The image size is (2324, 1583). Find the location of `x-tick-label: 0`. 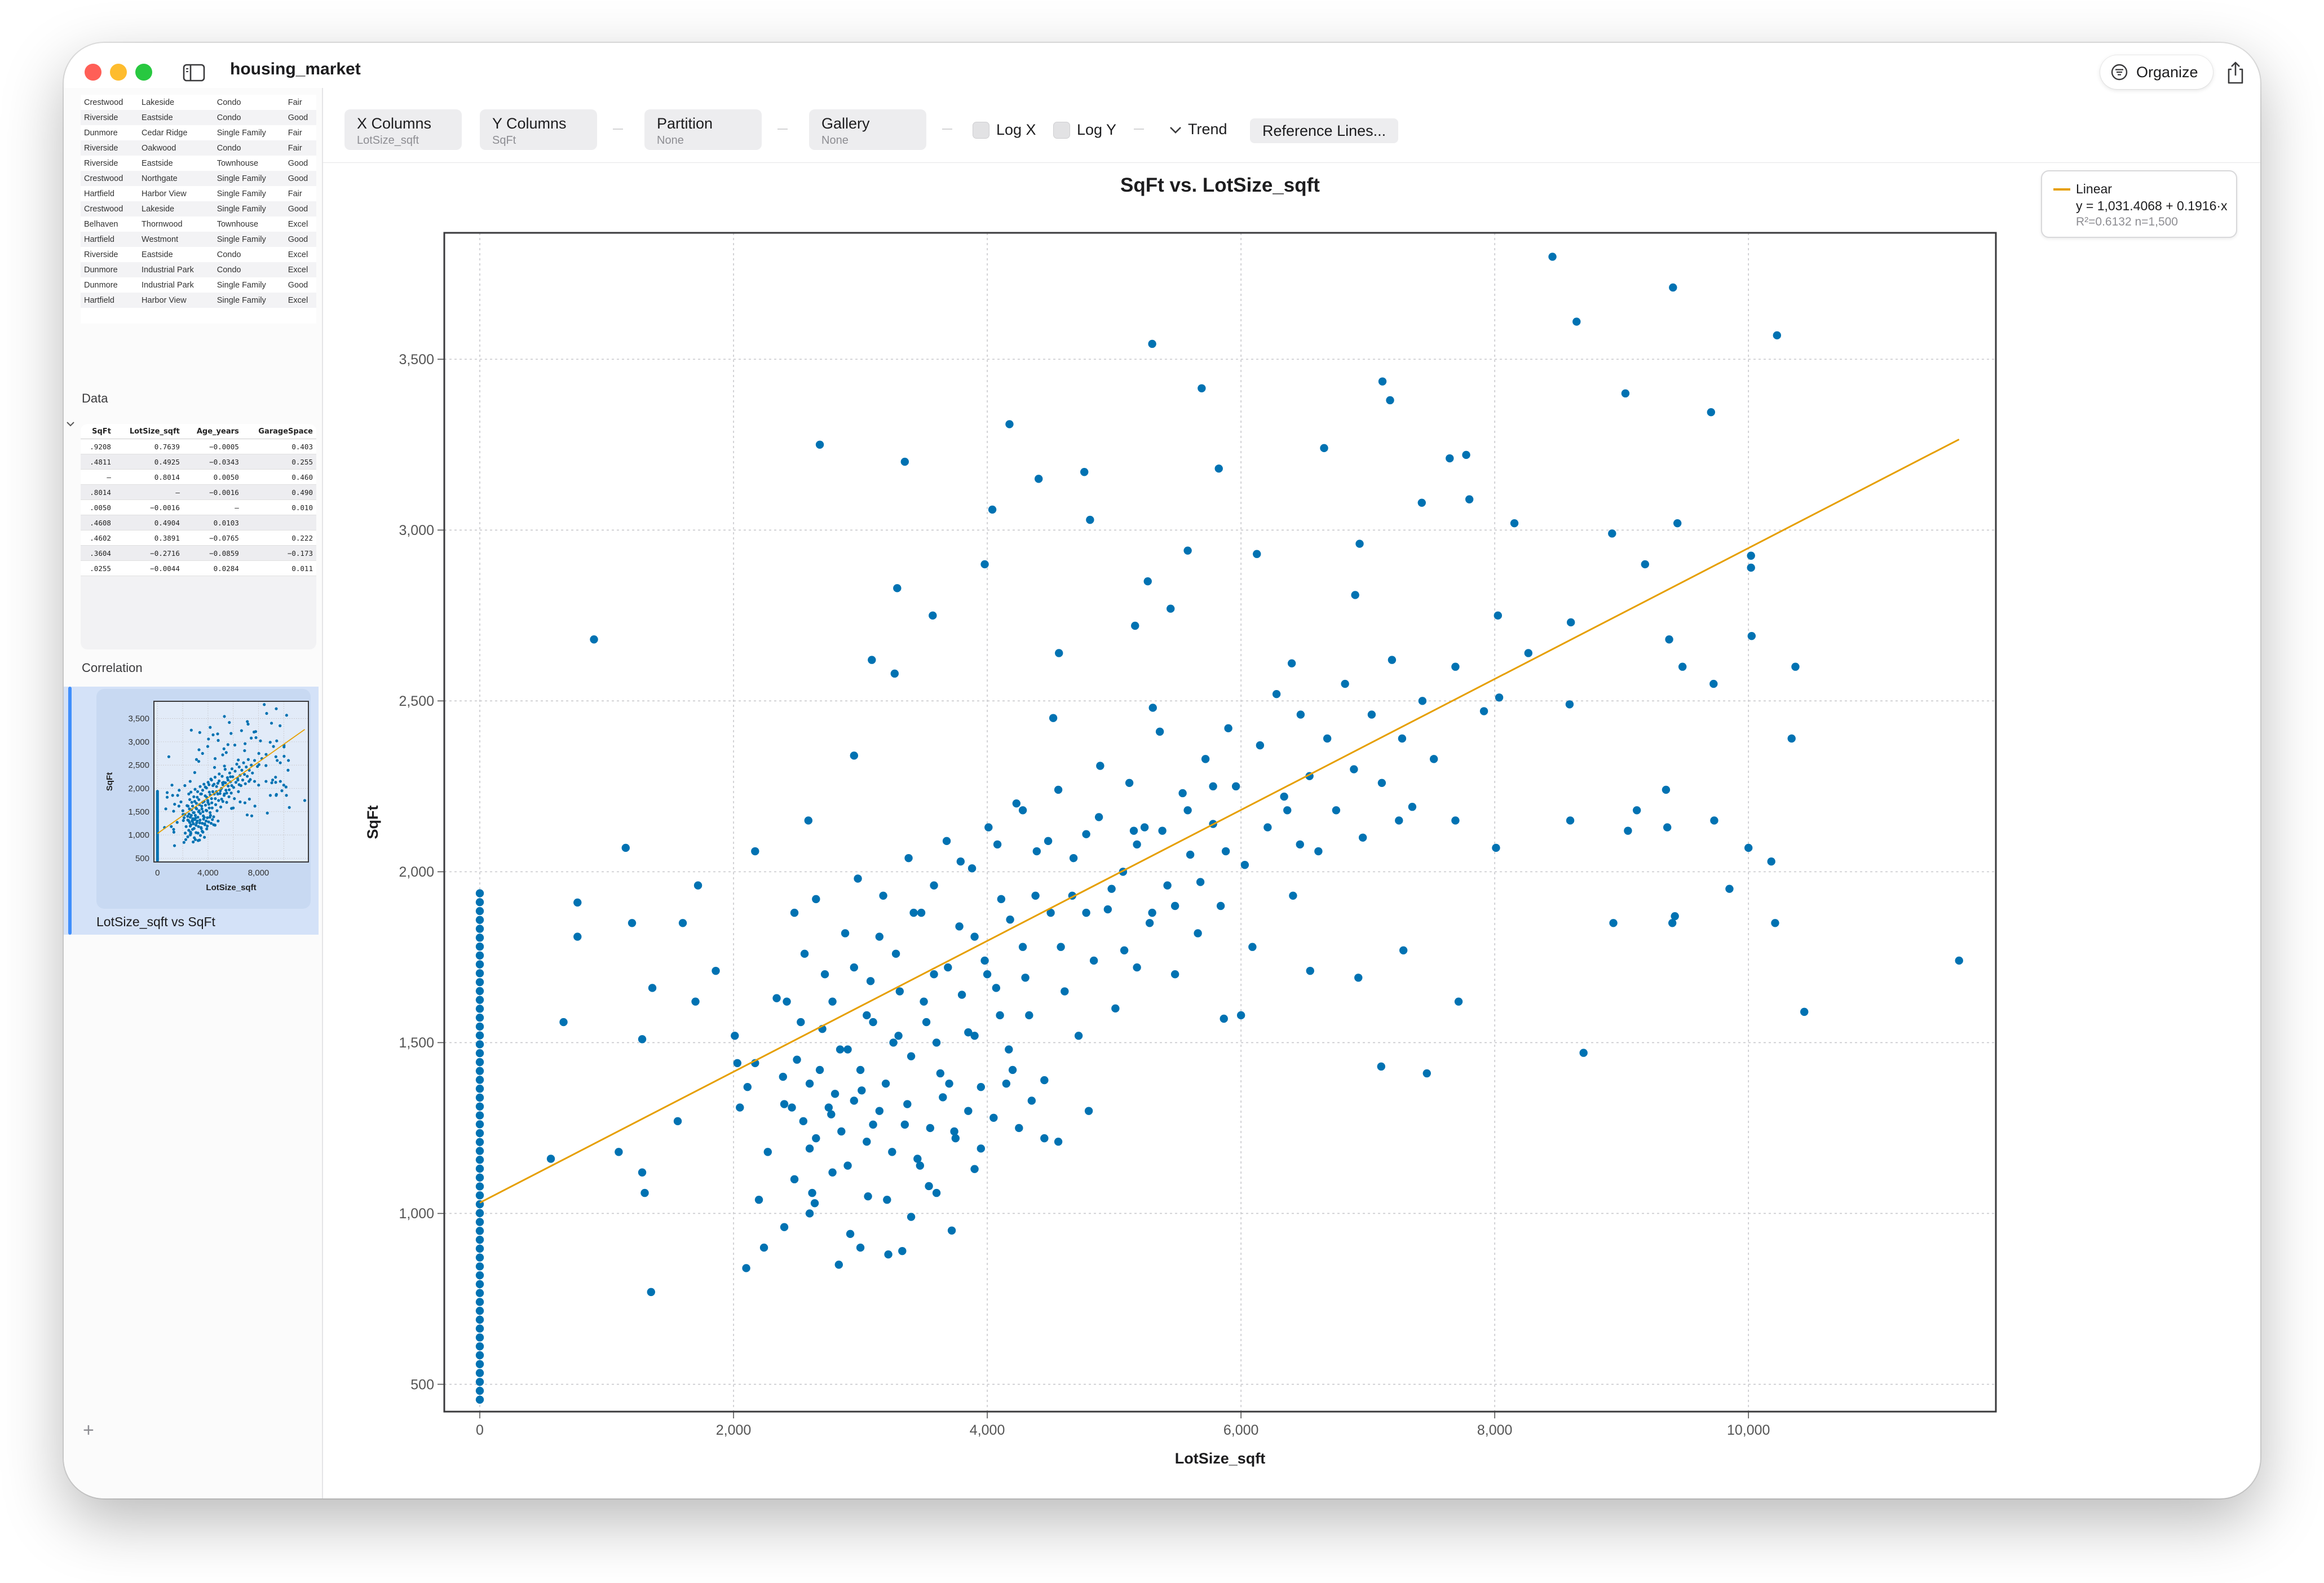

x-tick-label: 0 is located at coordinates (480, 1430).